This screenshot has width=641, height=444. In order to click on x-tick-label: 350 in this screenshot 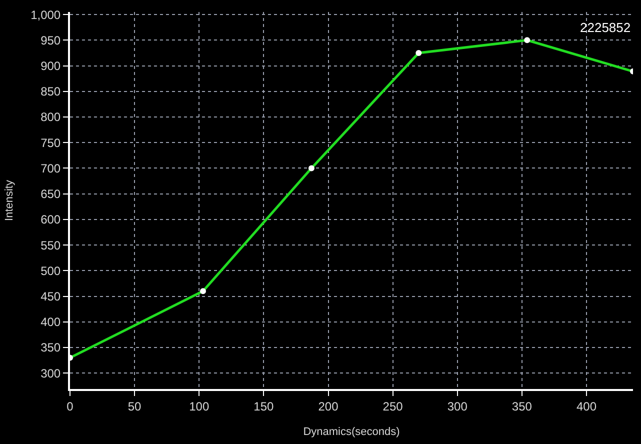, I will do `click(522, 406)`.